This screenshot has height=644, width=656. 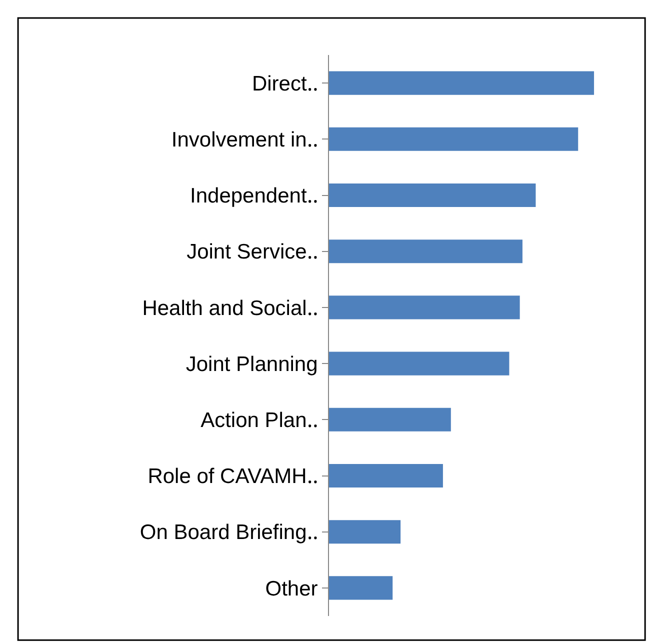 I want to click on y-tick-label: Direct‥, so click(x=285, y=84).